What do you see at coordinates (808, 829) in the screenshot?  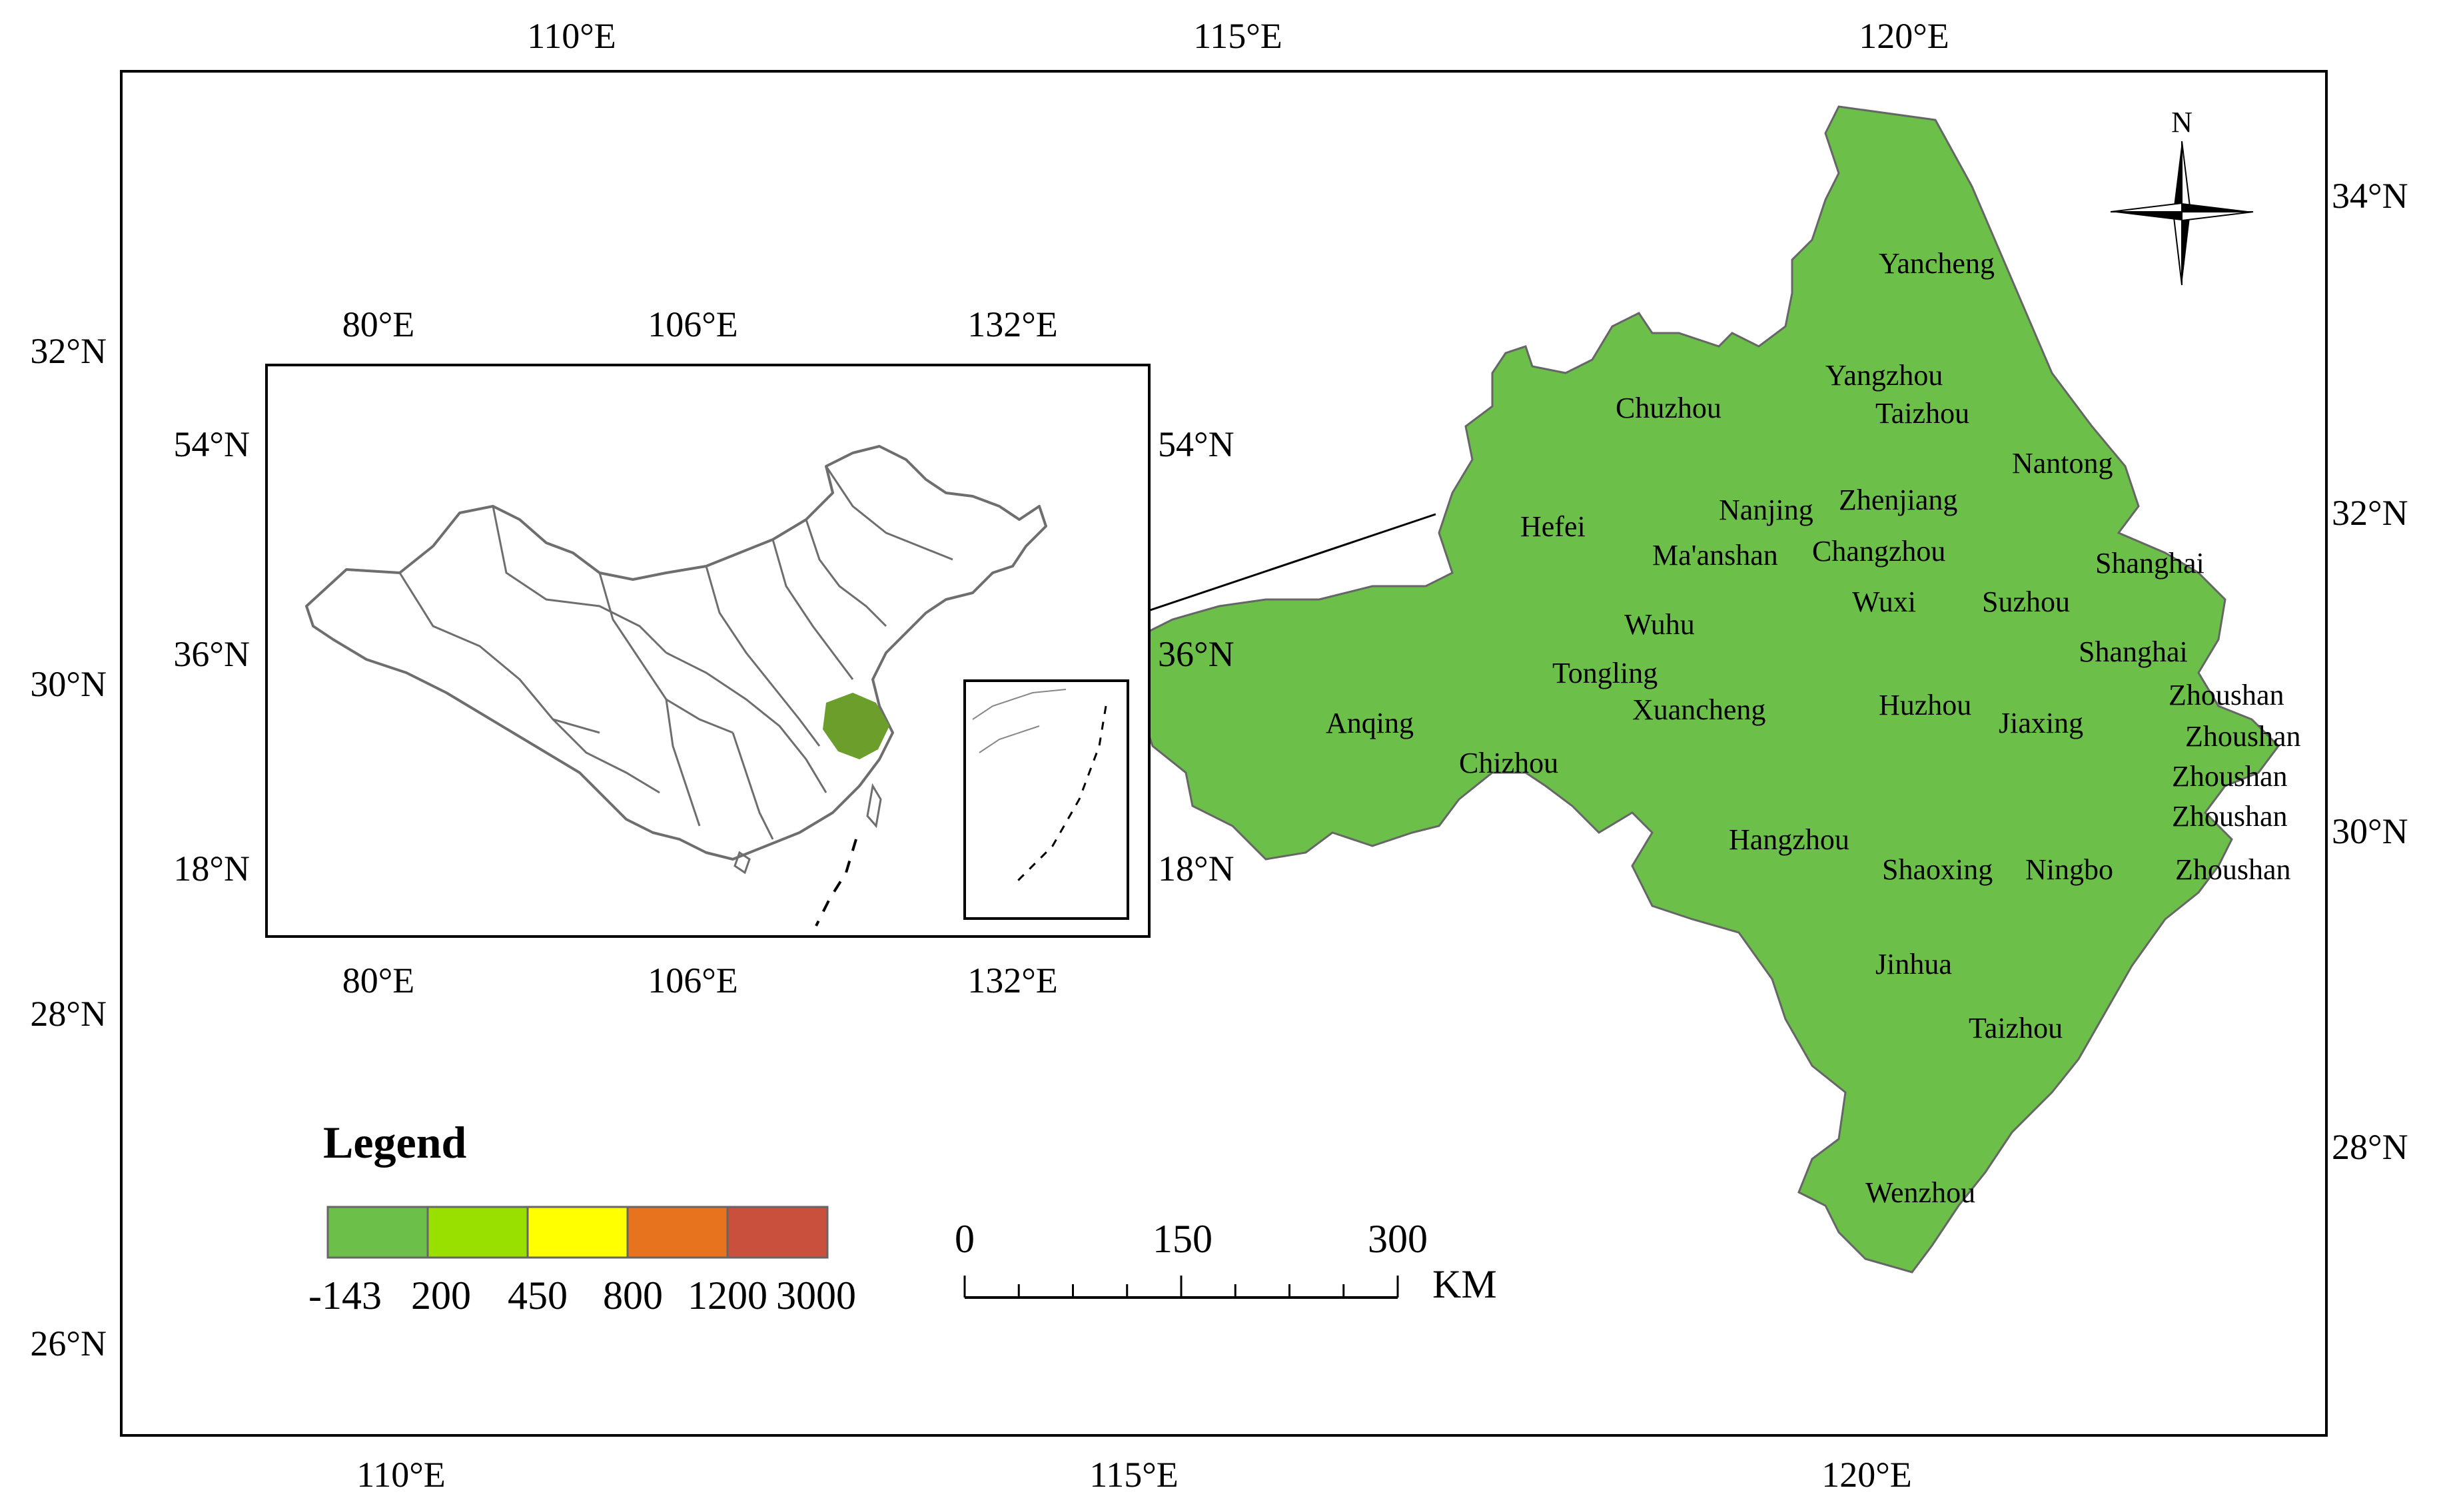 I see `inset-islands` at bounding box center [808, 829].